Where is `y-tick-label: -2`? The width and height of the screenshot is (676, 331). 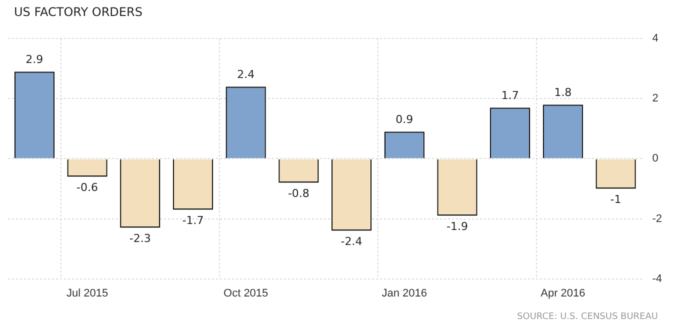 y-tick-label: -2 is located at coordinates (657, 218).